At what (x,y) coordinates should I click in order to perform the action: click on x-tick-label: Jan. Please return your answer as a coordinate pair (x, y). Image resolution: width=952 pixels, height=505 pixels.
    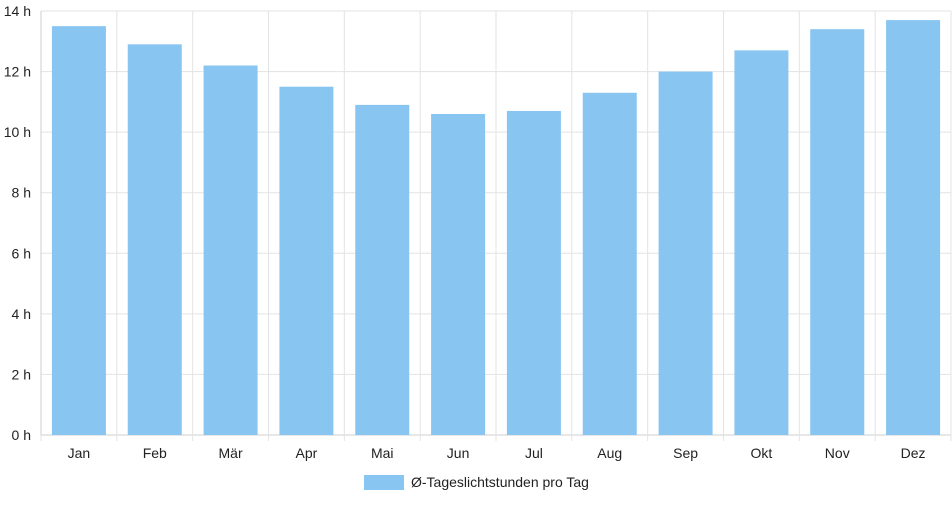
    Looking at the image, I should click on (79, 453).